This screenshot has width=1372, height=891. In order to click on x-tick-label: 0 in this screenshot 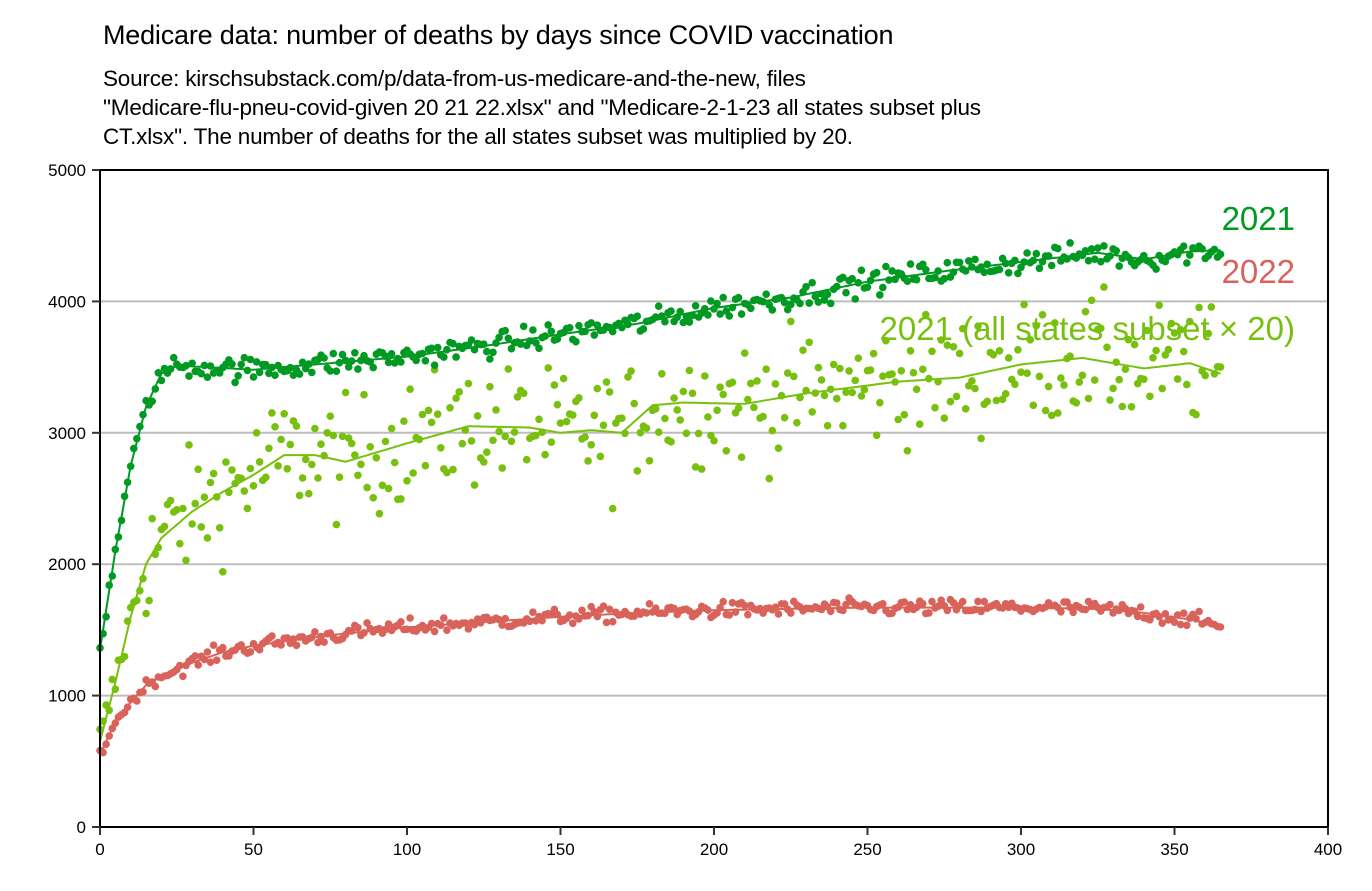, I will do `click(99, 849)`.